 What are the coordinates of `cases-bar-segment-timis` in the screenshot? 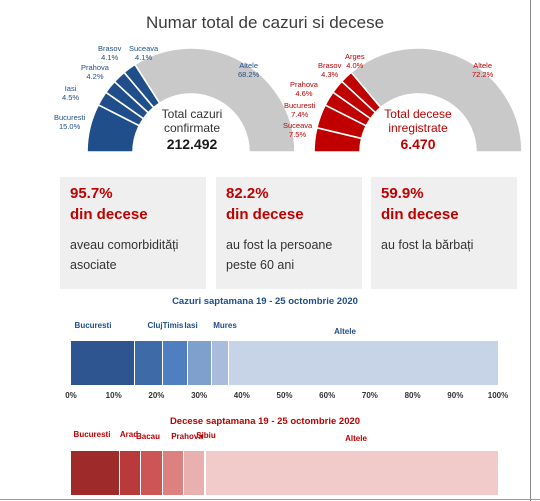 It's located at (175, 363).